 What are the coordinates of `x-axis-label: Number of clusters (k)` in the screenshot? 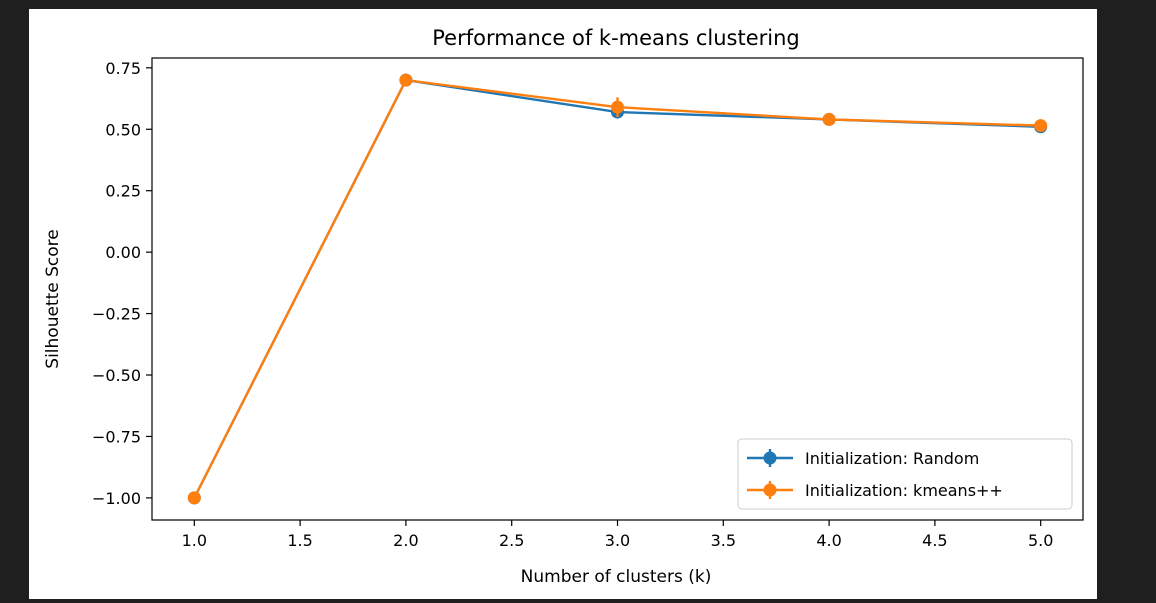 It's located at (616, 577).